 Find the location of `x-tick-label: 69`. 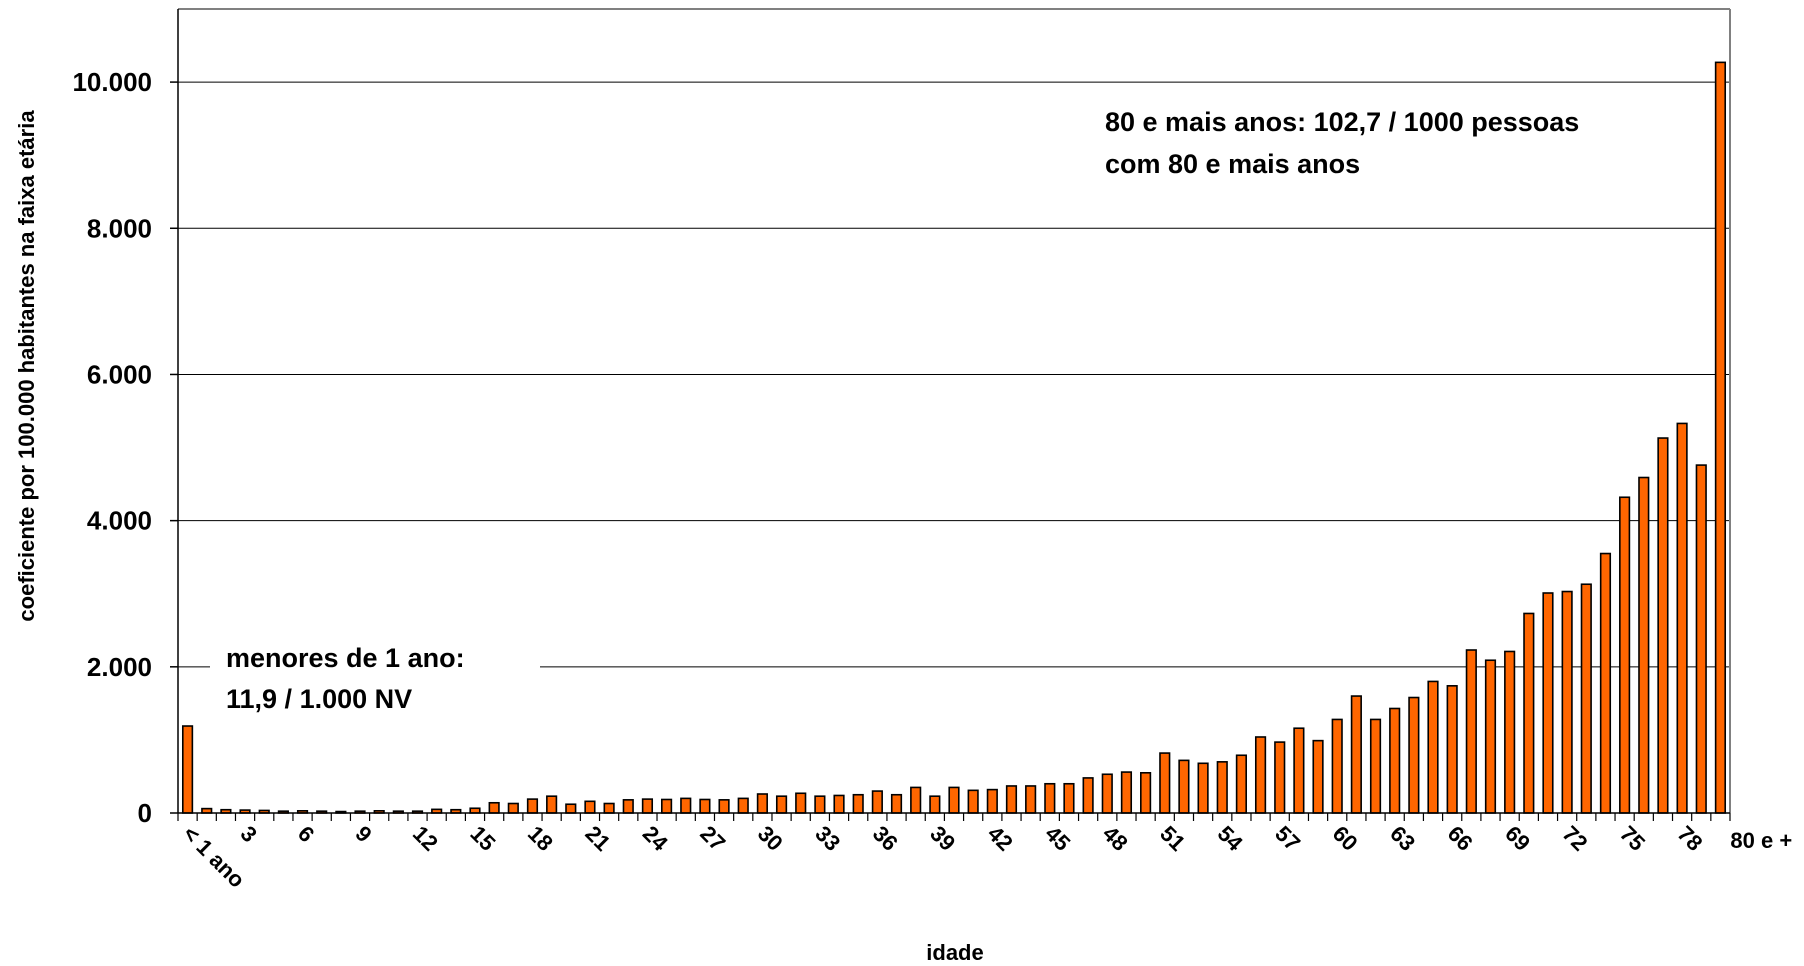

x-tick-label: 69 is located at coordinates (1517, 838).